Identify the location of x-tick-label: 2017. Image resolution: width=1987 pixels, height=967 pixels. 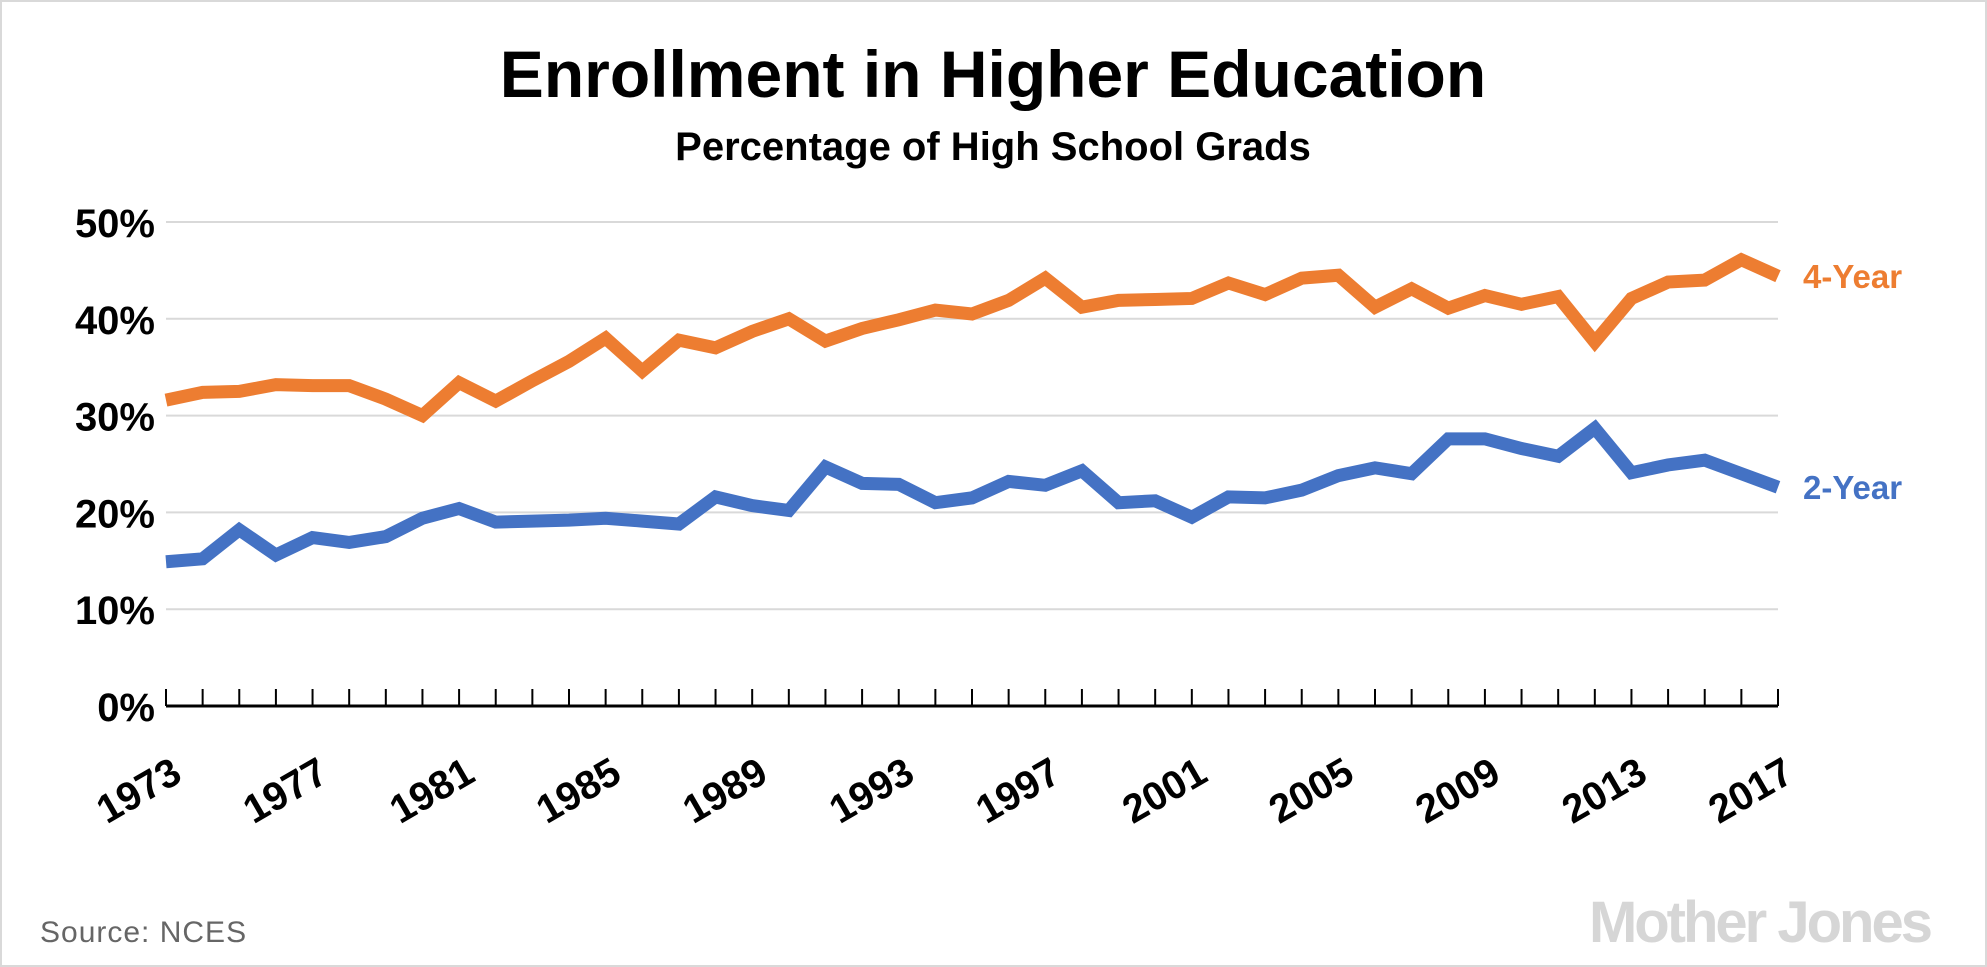
(1750, 791).